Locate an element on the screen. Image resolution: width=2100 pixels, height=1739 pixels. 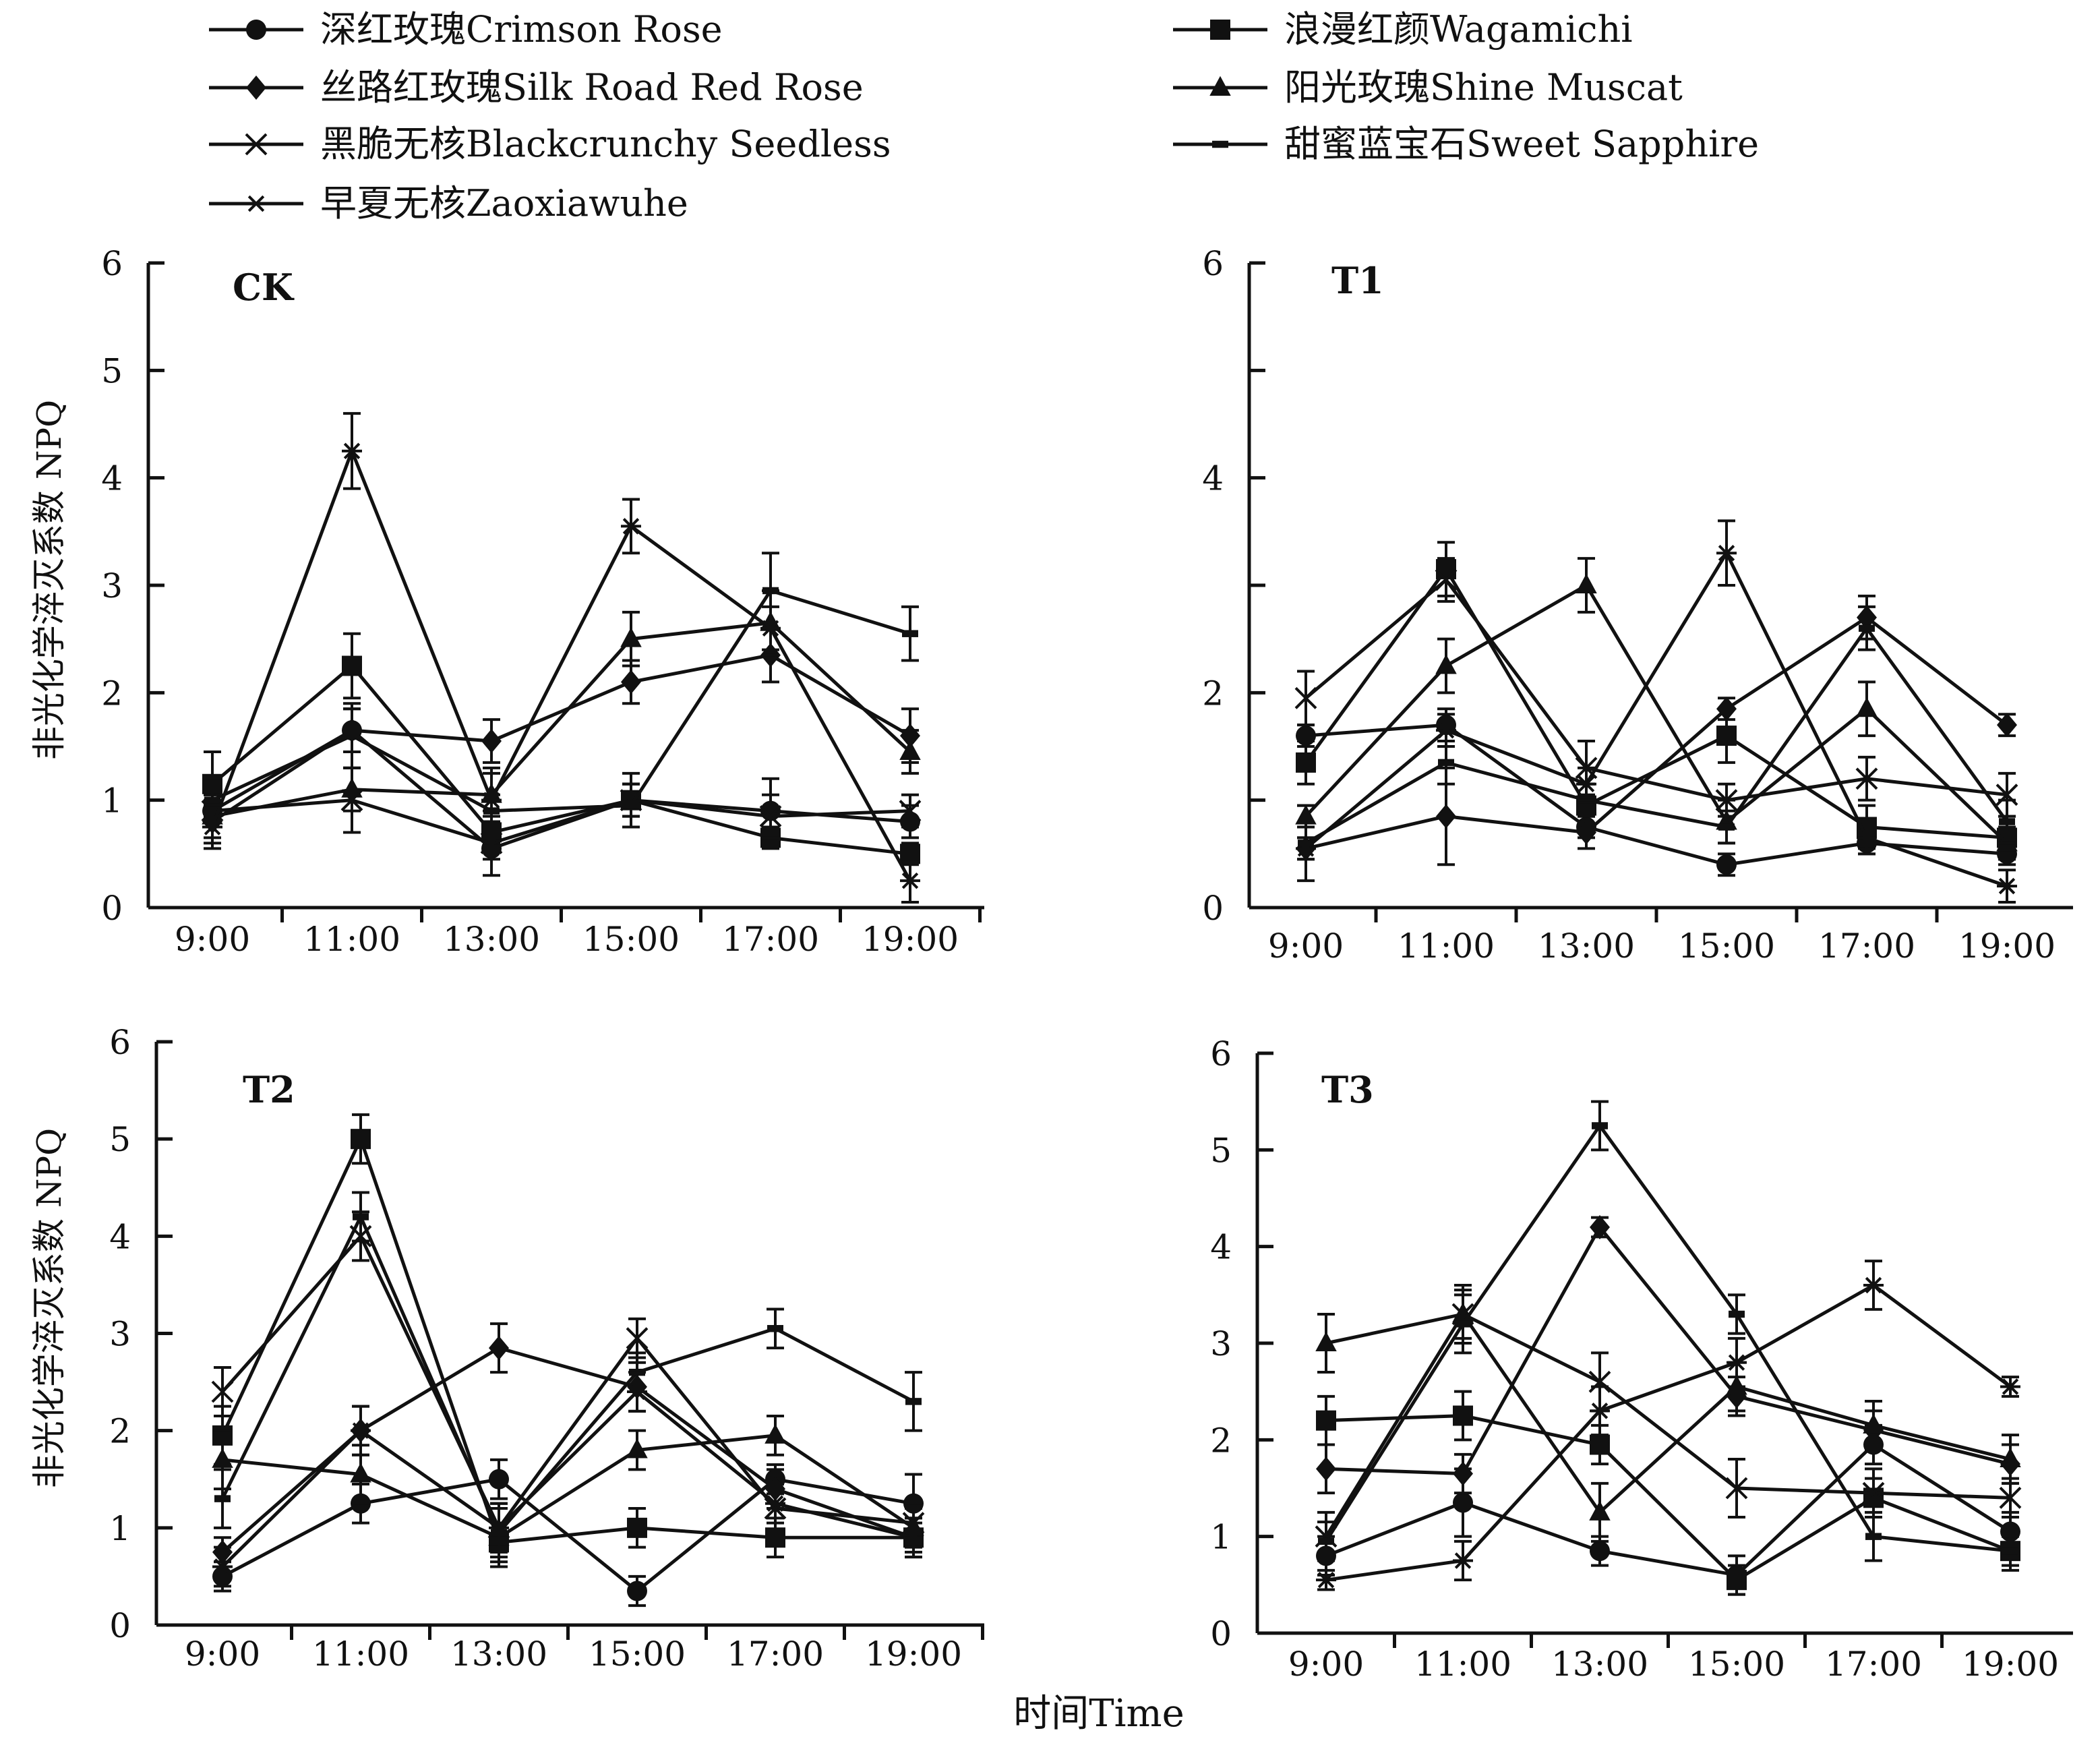
series-blackcrunchy-seedless is located at coordinates (568, 1382).